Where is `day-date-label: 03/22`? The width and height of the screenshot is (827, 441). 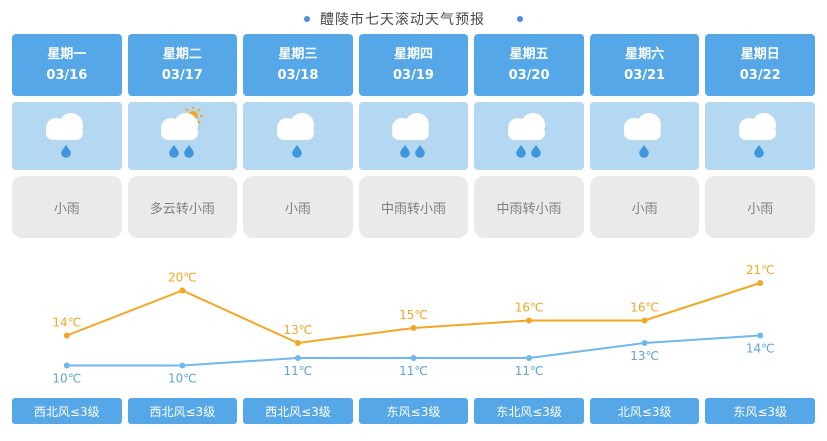 day-date-label: 03/22 is located at coordinates (760, 75).